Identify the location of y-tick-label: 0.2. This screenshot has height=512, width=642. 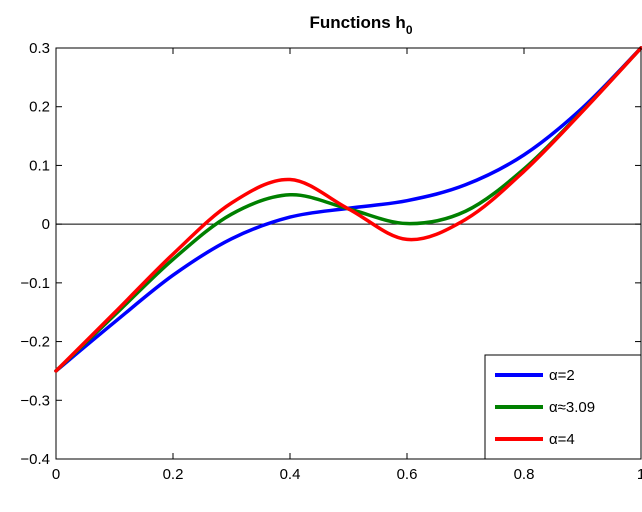
(39, 107).